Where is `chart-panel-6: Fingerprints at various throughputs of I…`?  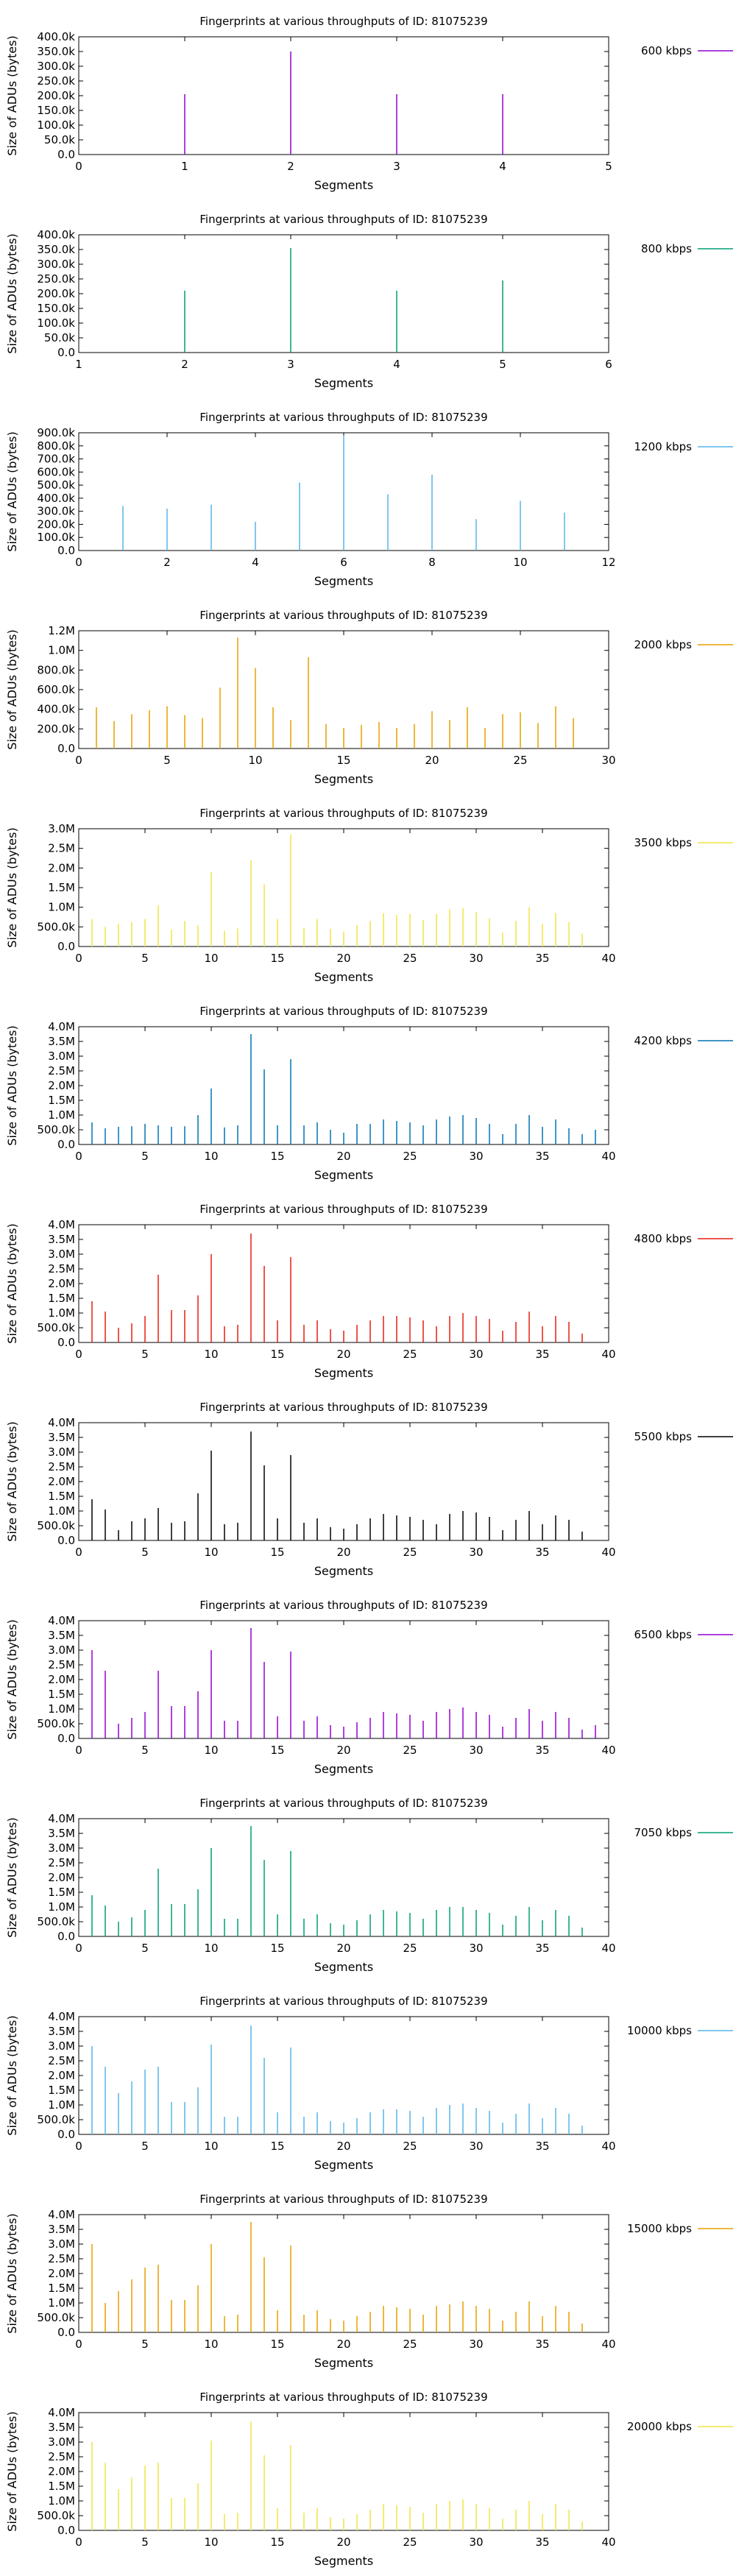 chart-panel-6: Fingerprints at various throughputs of I… is located at coordinates (369, 1093).